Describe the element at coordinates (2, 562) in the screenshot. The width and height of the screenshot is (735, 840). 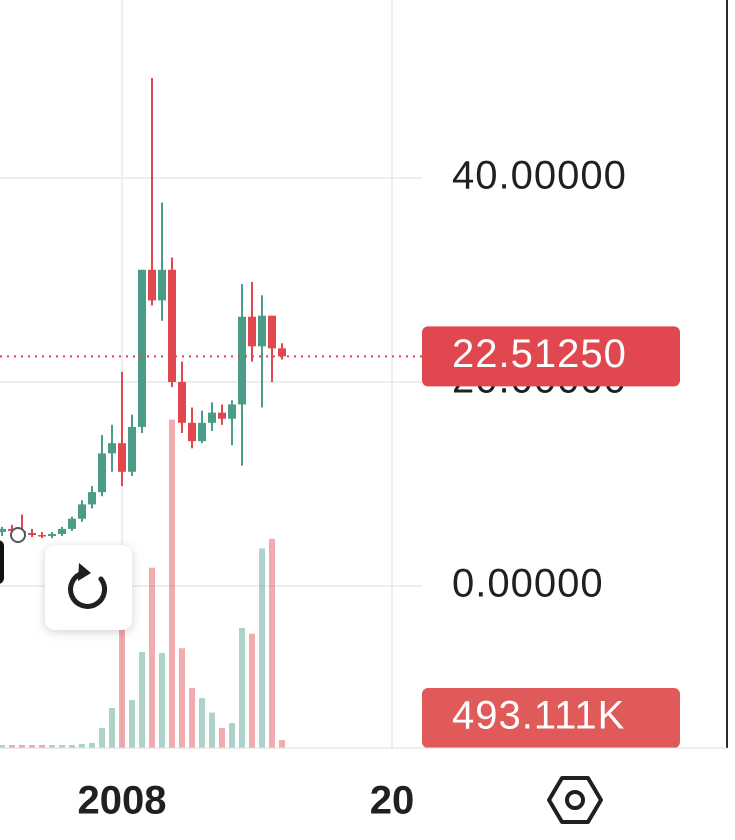
I see `edge-fragment` at that location.